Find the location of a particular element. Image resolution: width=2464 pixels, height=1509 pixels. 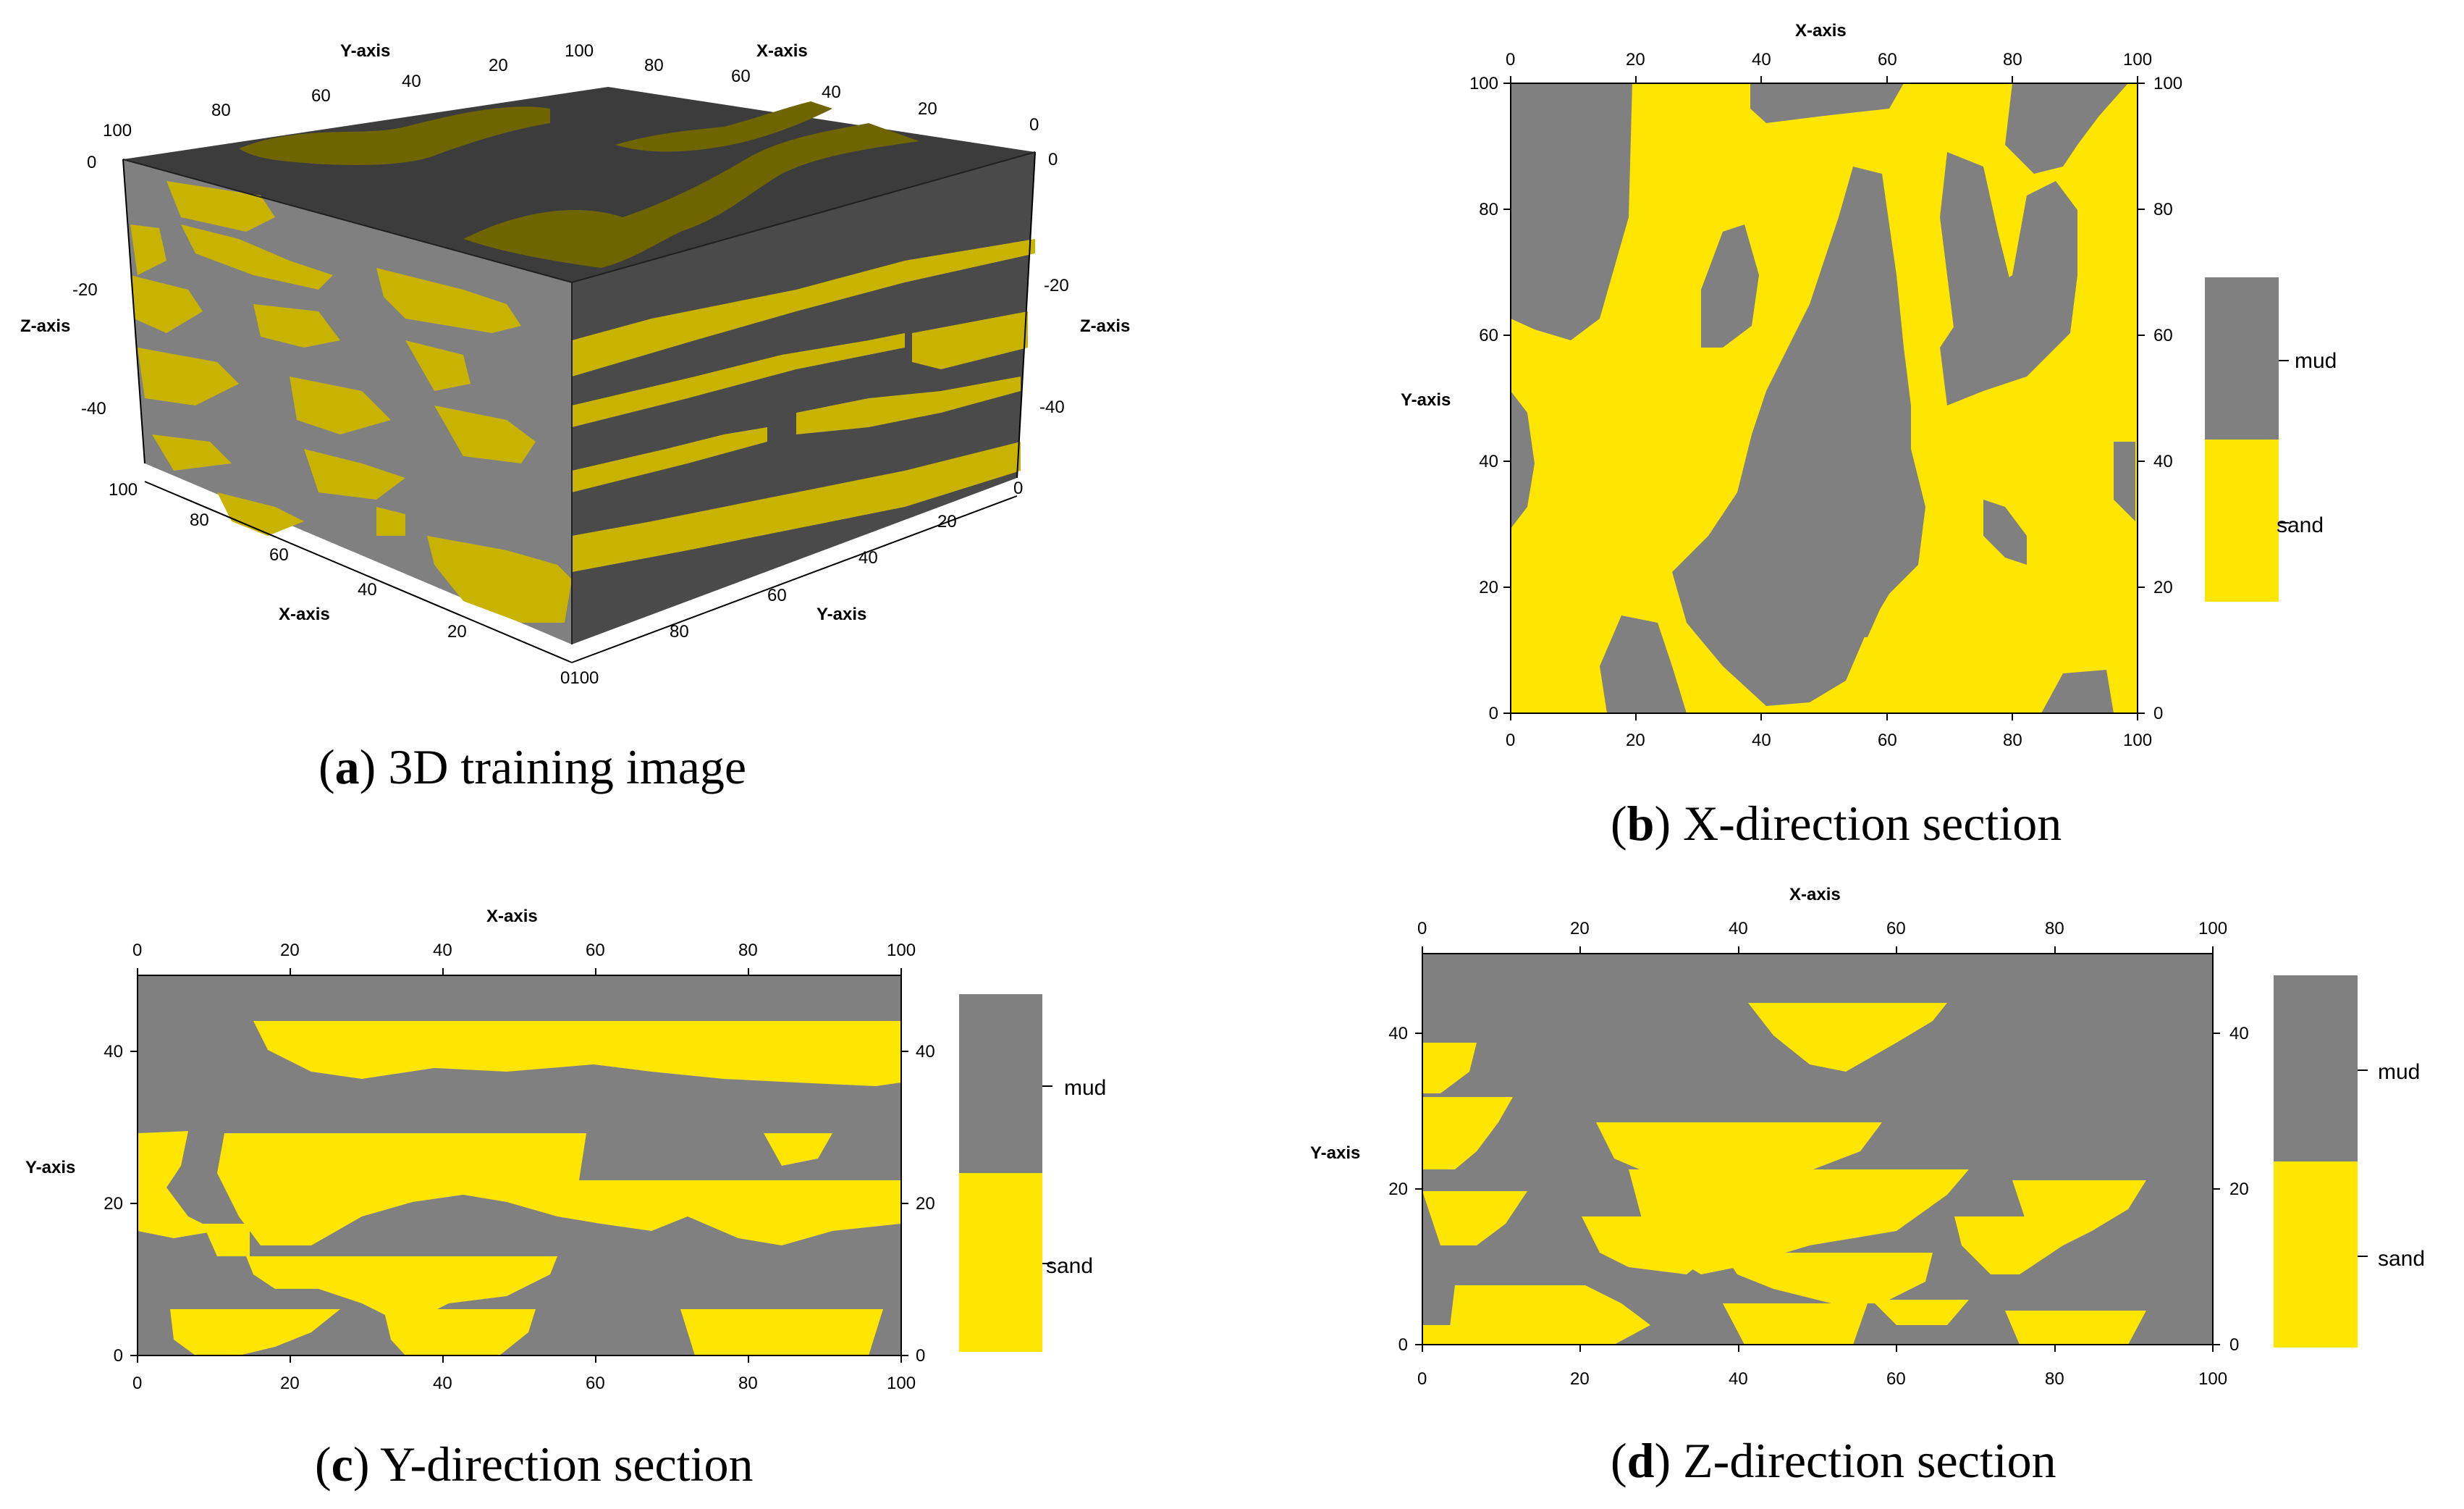

section-d-ytick-right: 20 is located at coordinates (2239, 1189).